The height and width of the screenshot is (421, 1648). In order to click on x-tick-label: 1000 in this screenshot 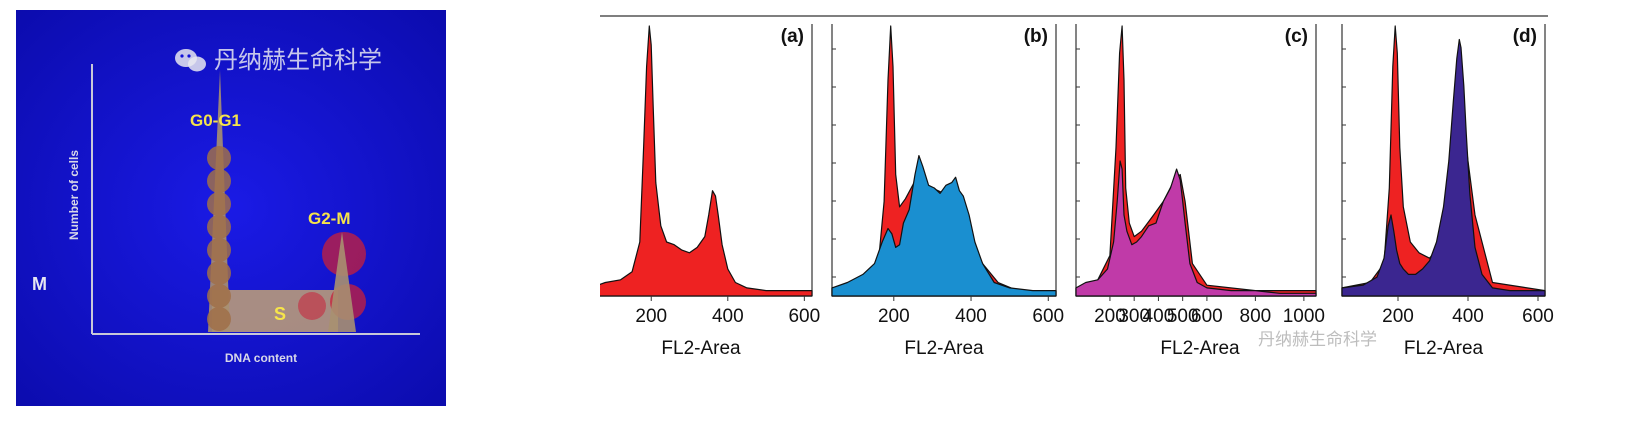, I will do `click(1304, 316)`.